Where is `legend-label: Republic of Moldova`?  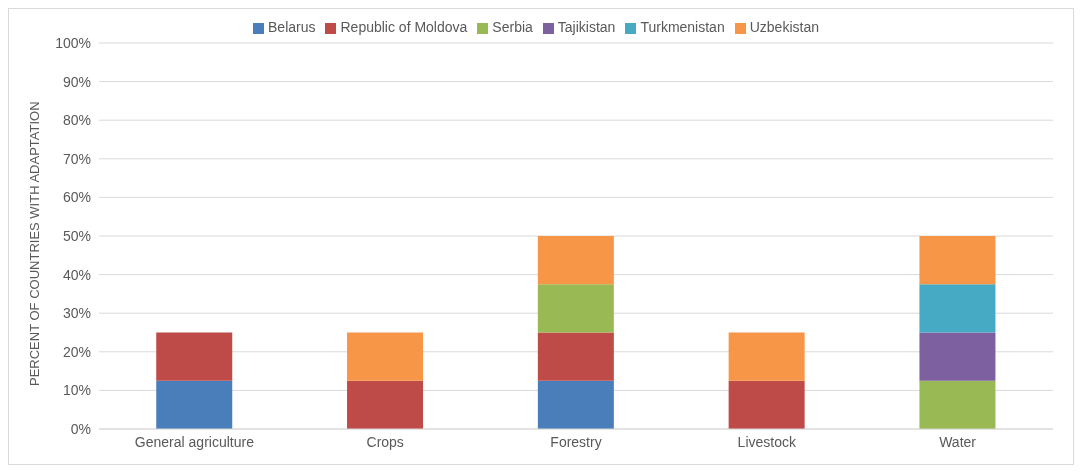 legend-label: Republic of Moldova is located at coordinates (404, 27).